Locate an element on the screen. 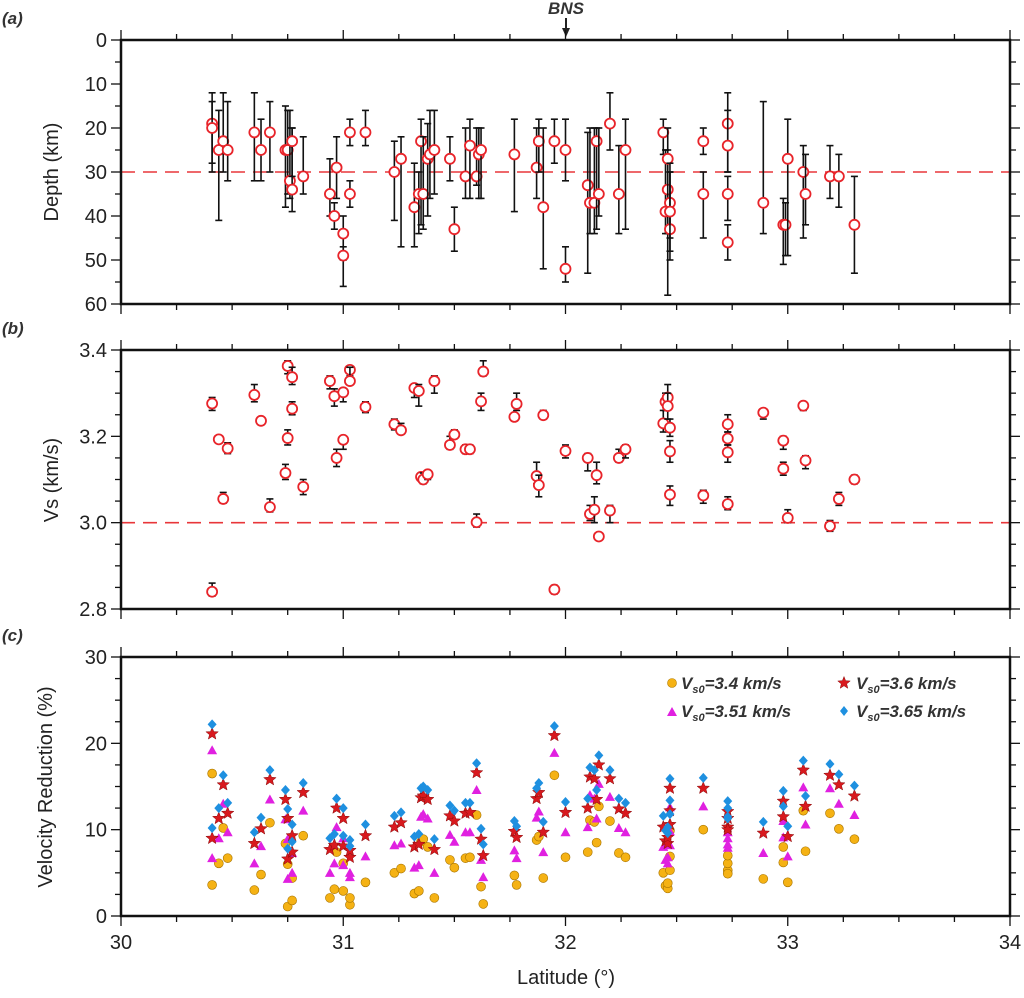 This screenshot has width=1024, height=998. x-tick-label: 31 is located at coordinates (343, 943).